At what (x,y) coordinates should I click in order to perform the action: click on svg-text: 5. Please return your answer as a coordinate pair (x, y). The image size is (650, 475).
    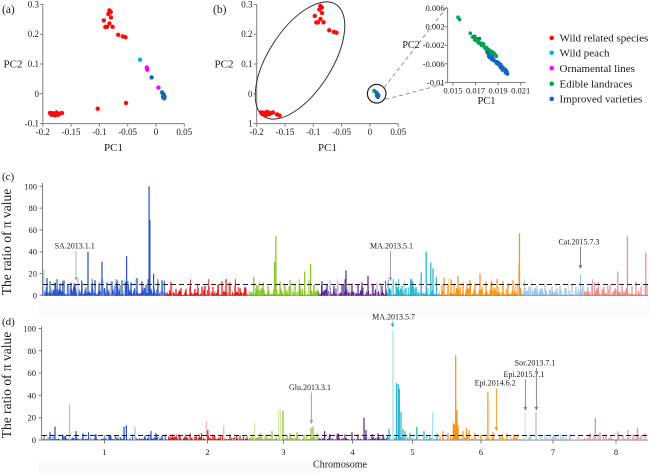
    Looking at the image, I should click on (412, 452).